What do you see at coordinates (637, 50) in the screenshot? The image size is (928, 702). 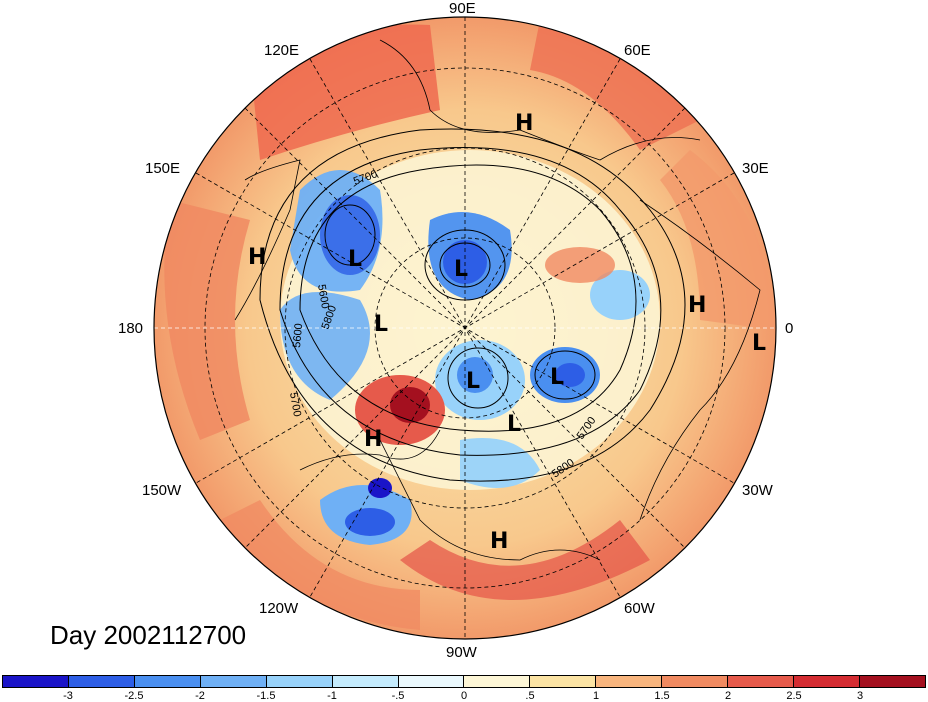 I see `lon-label-60e: 60E` at bounding box center [637, 50].